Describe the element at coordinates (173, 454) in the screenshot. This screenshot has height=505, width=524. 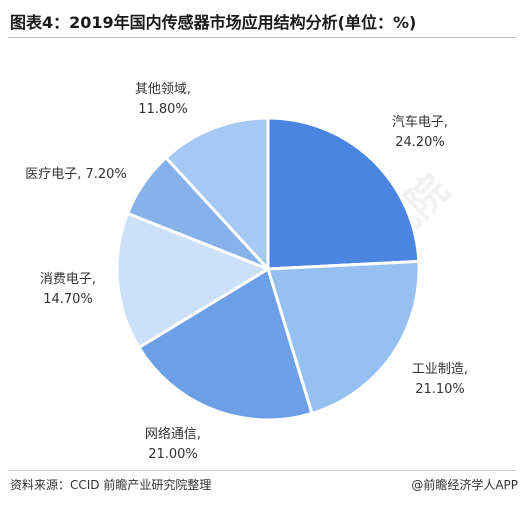
I see `slice-value-3: 21.00%` at that location.